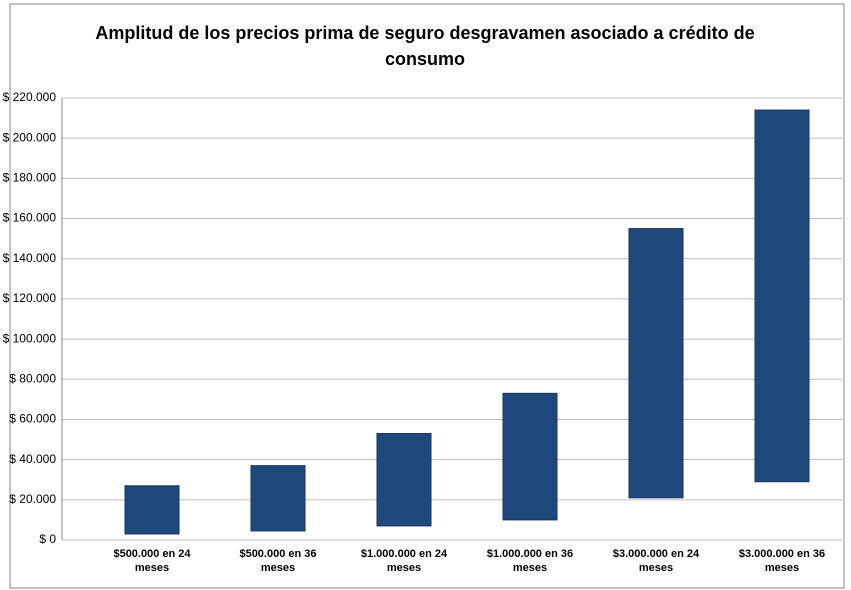  Describe the element at coordinates (30, 258) in the screenshot. I see `y-tick-label: $ 140.000` at that location.